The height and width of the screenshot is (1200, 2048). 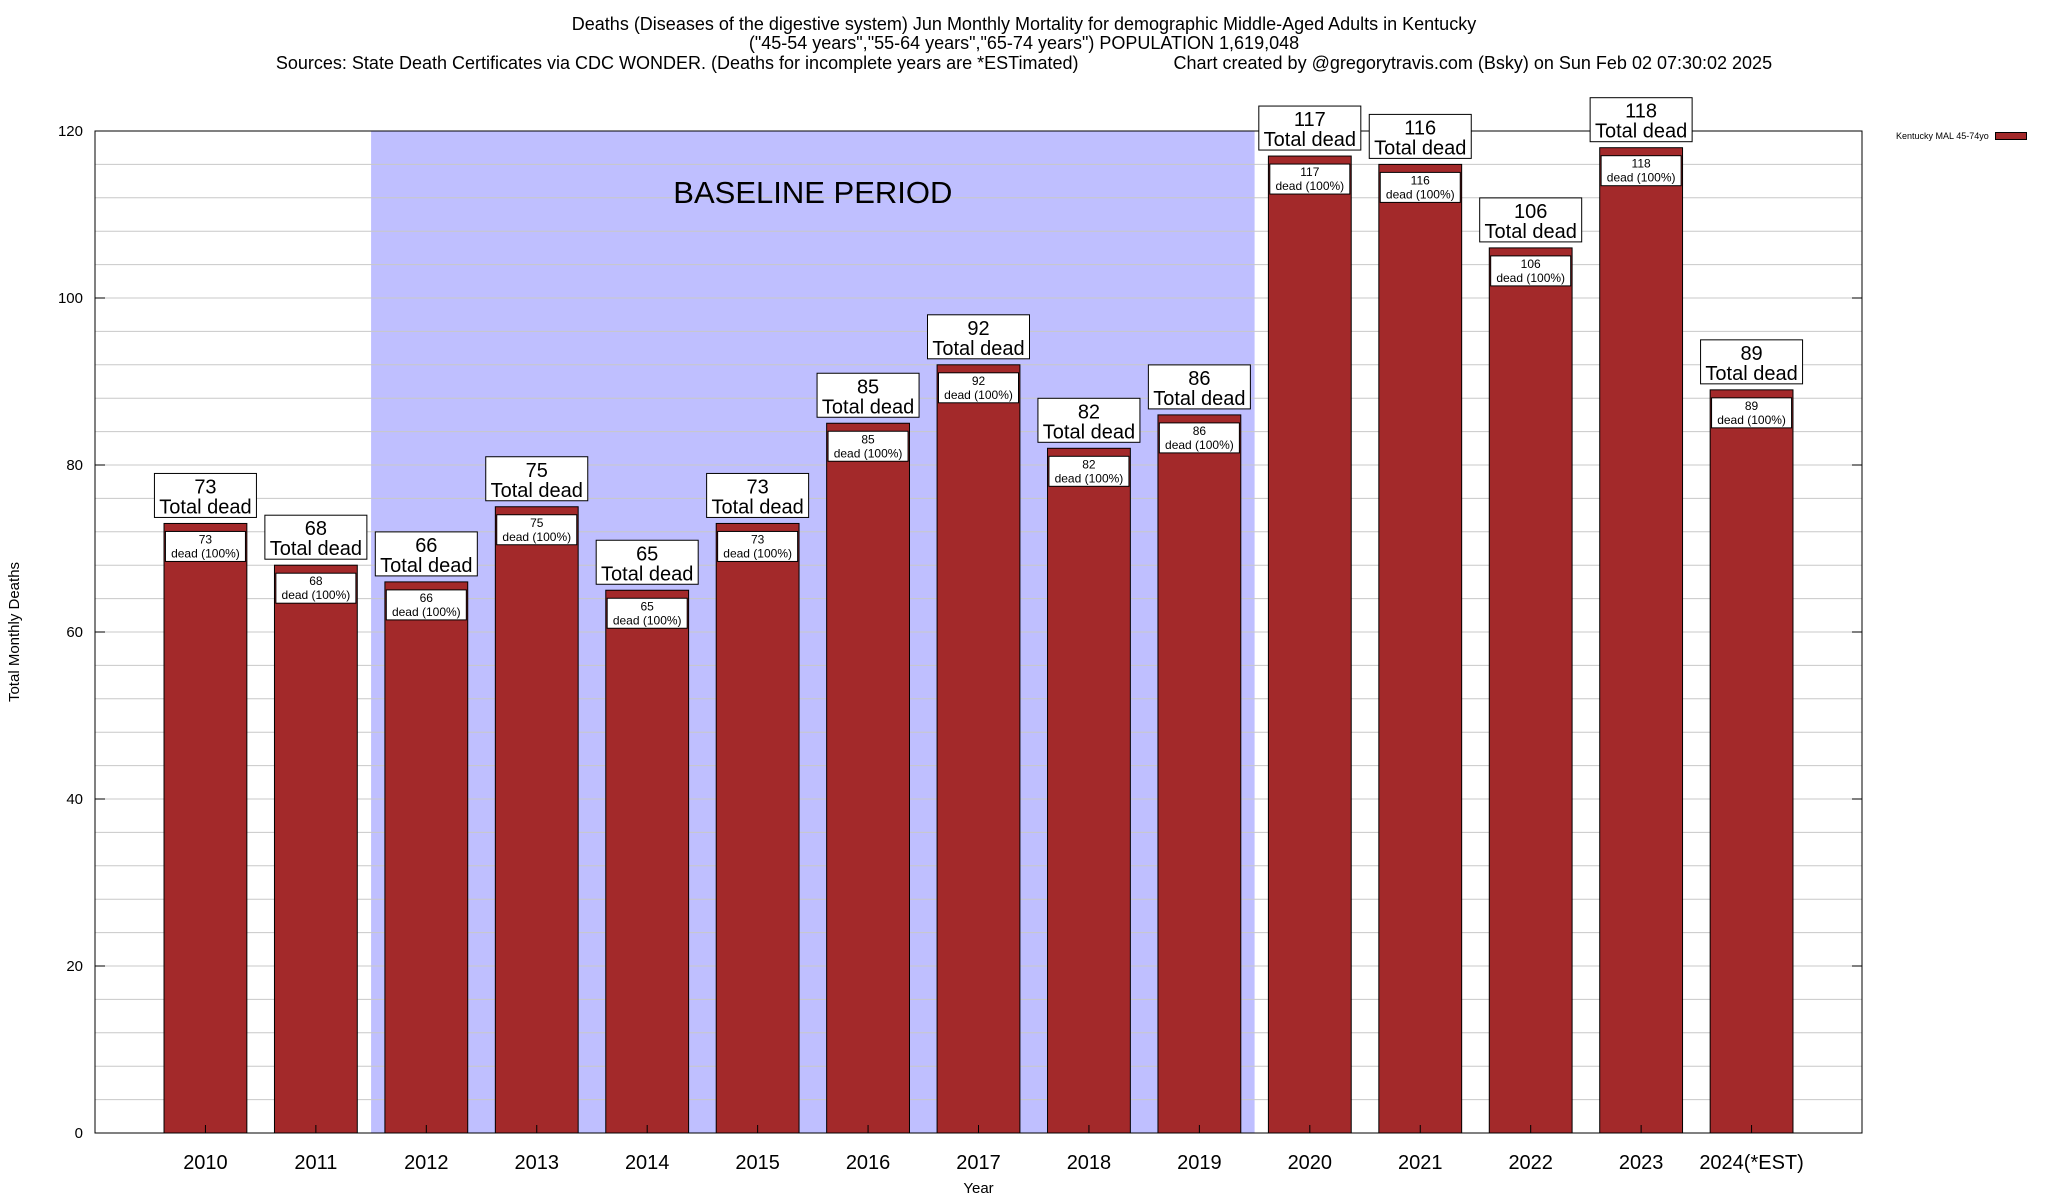 I want to click on y-tick-label: 120, so click(x=70, y=131).